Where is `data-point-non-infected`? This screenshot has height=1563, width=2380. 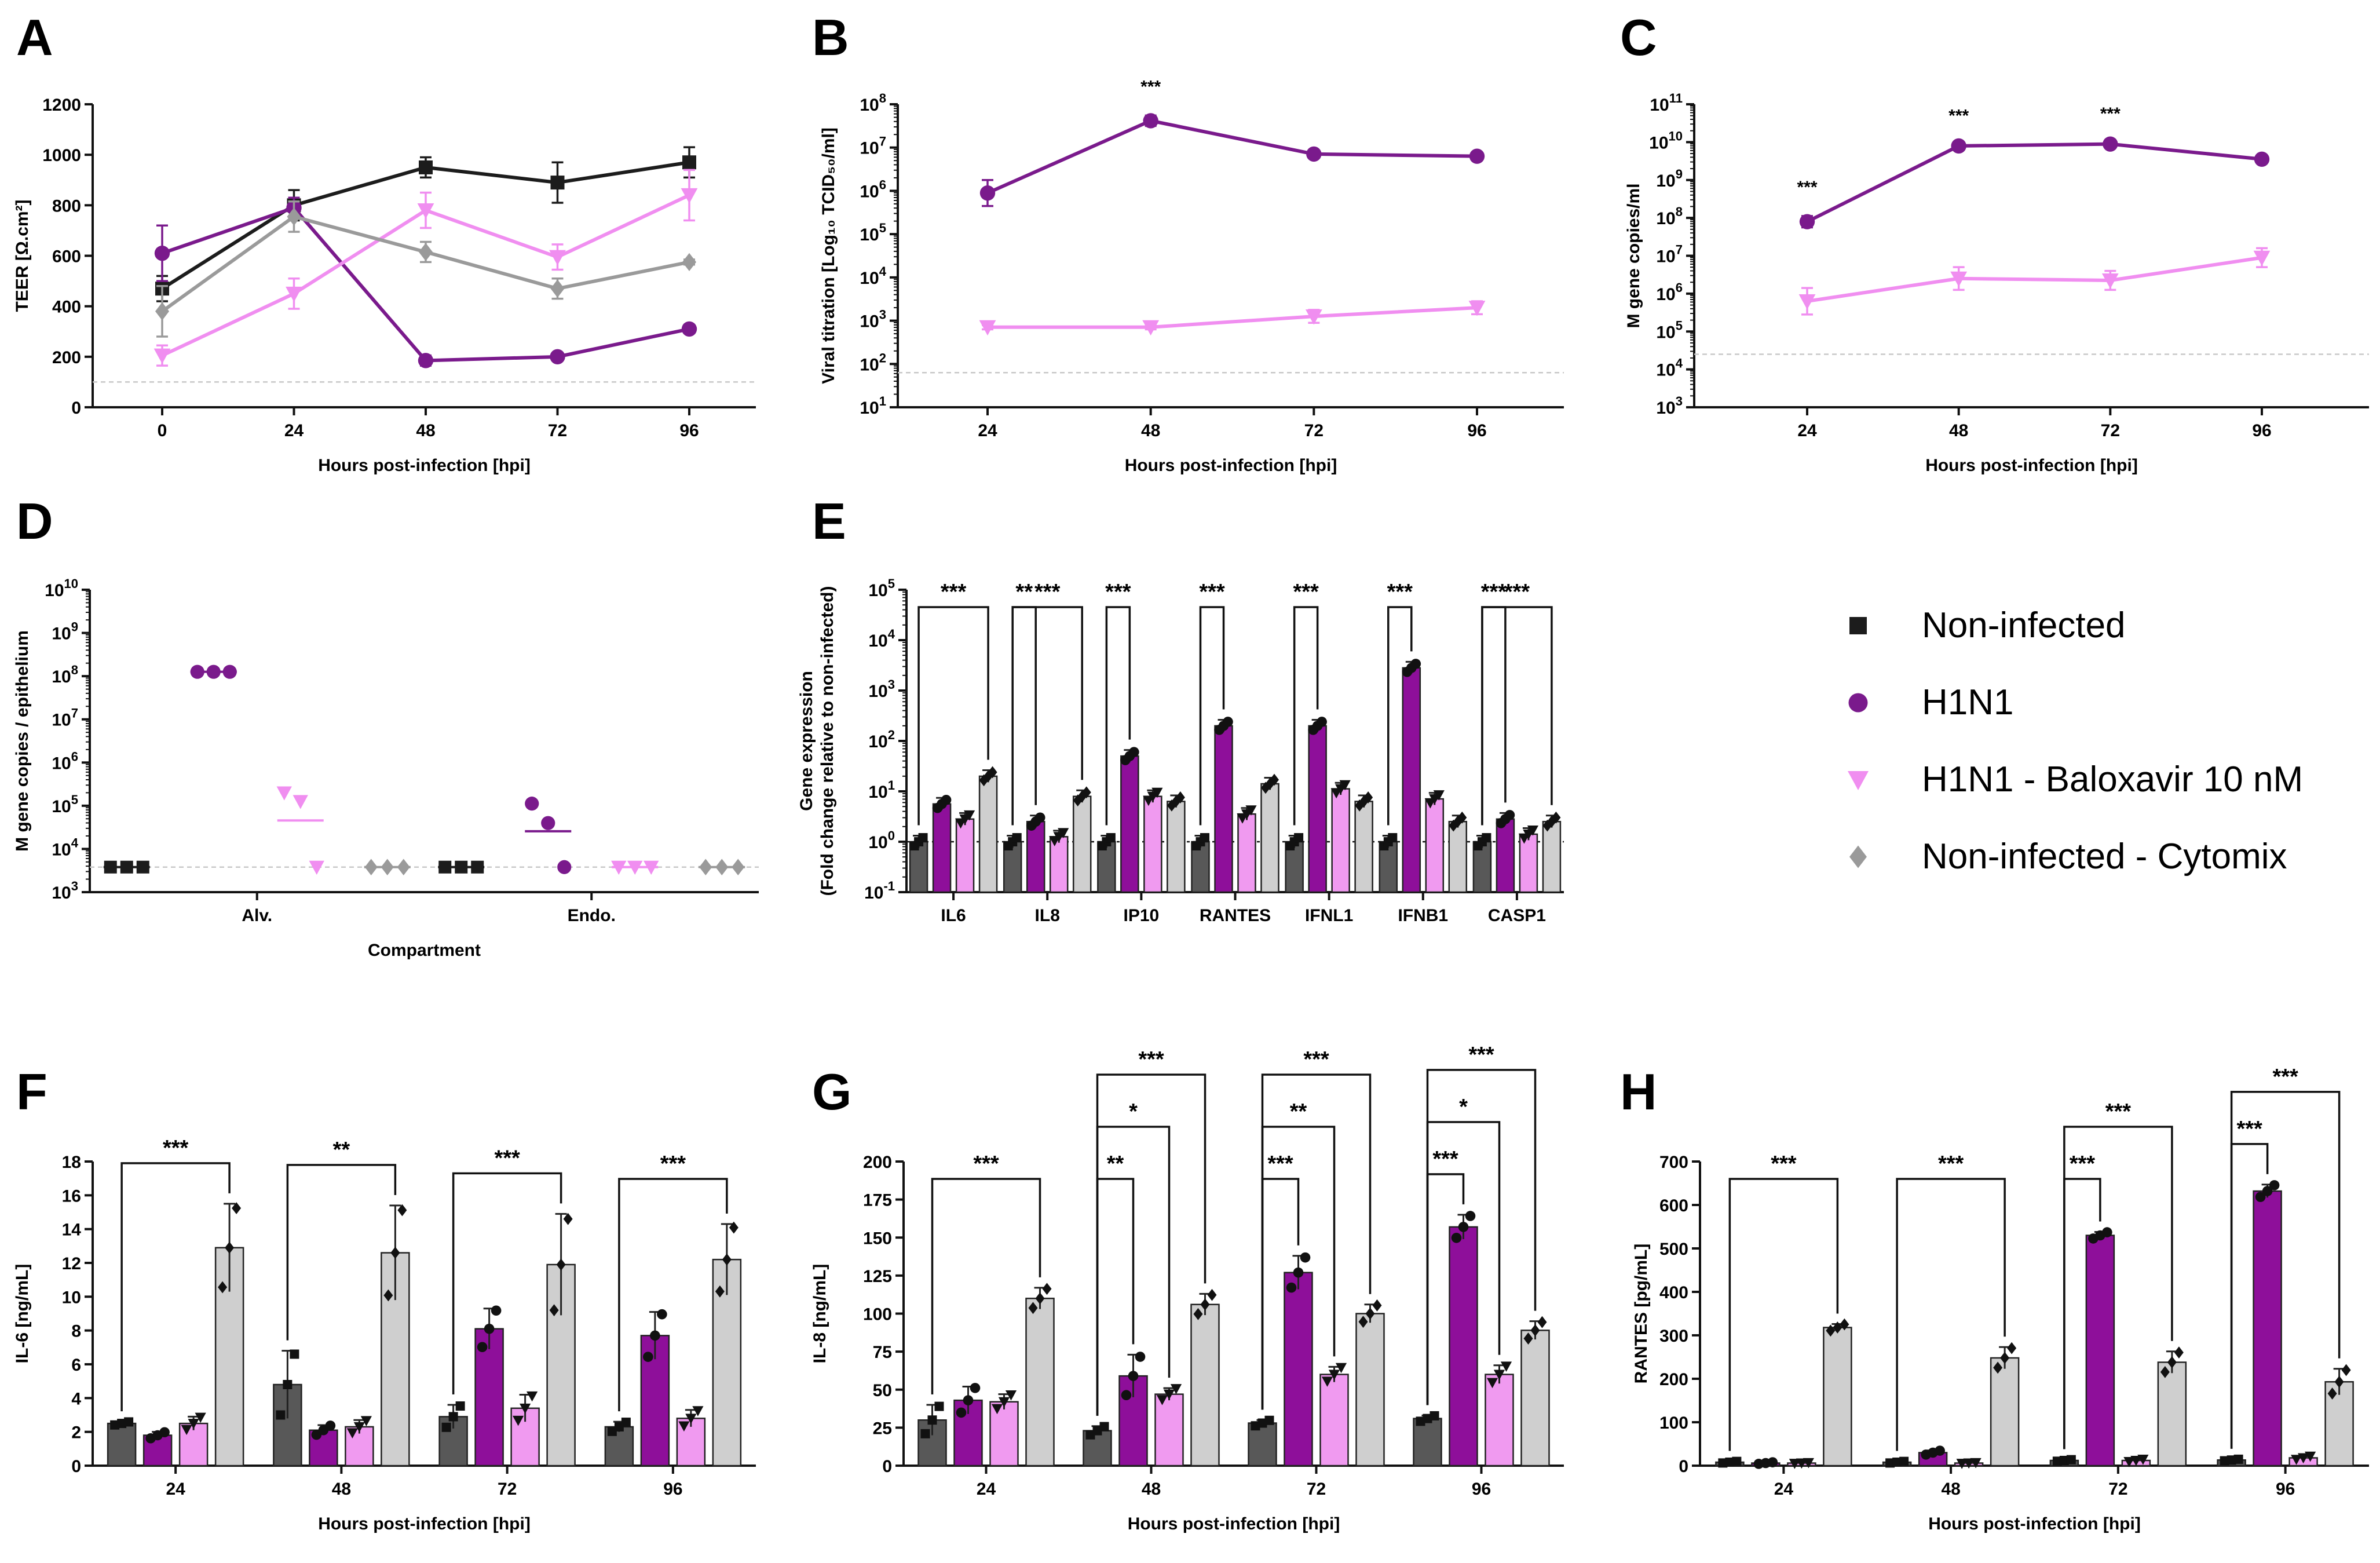
data-point-non-infected is located at coordinates (689, 162).